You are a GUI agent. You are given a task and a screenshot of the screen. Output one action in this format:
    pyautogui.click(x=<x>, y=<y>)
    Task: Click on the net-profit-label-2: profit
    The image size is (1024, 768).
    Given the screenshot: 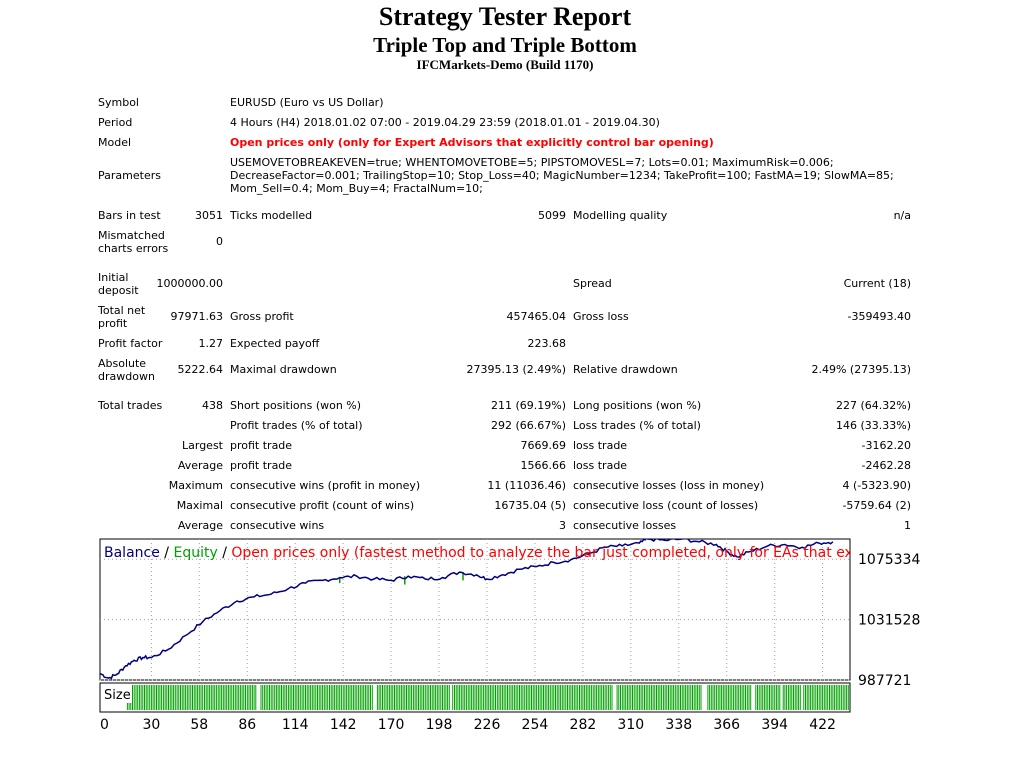 What is the action you would take?
    pyautogui.click(x=113, y=323)
    